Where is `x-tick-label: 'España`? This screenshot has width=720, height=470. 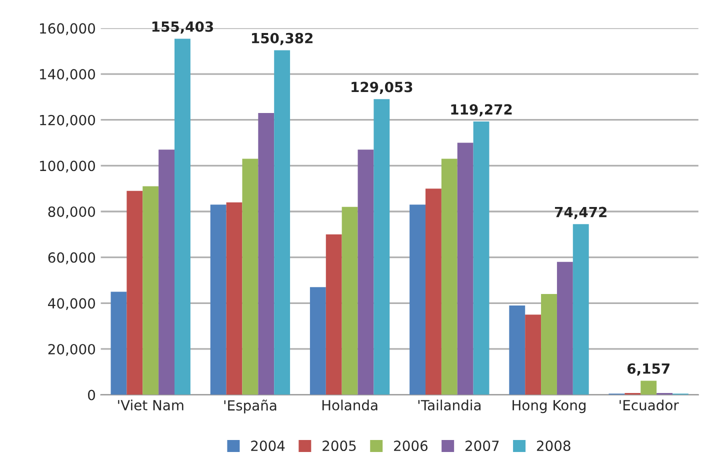
x-tick-label: 'España is located at coordinates (250, 407).